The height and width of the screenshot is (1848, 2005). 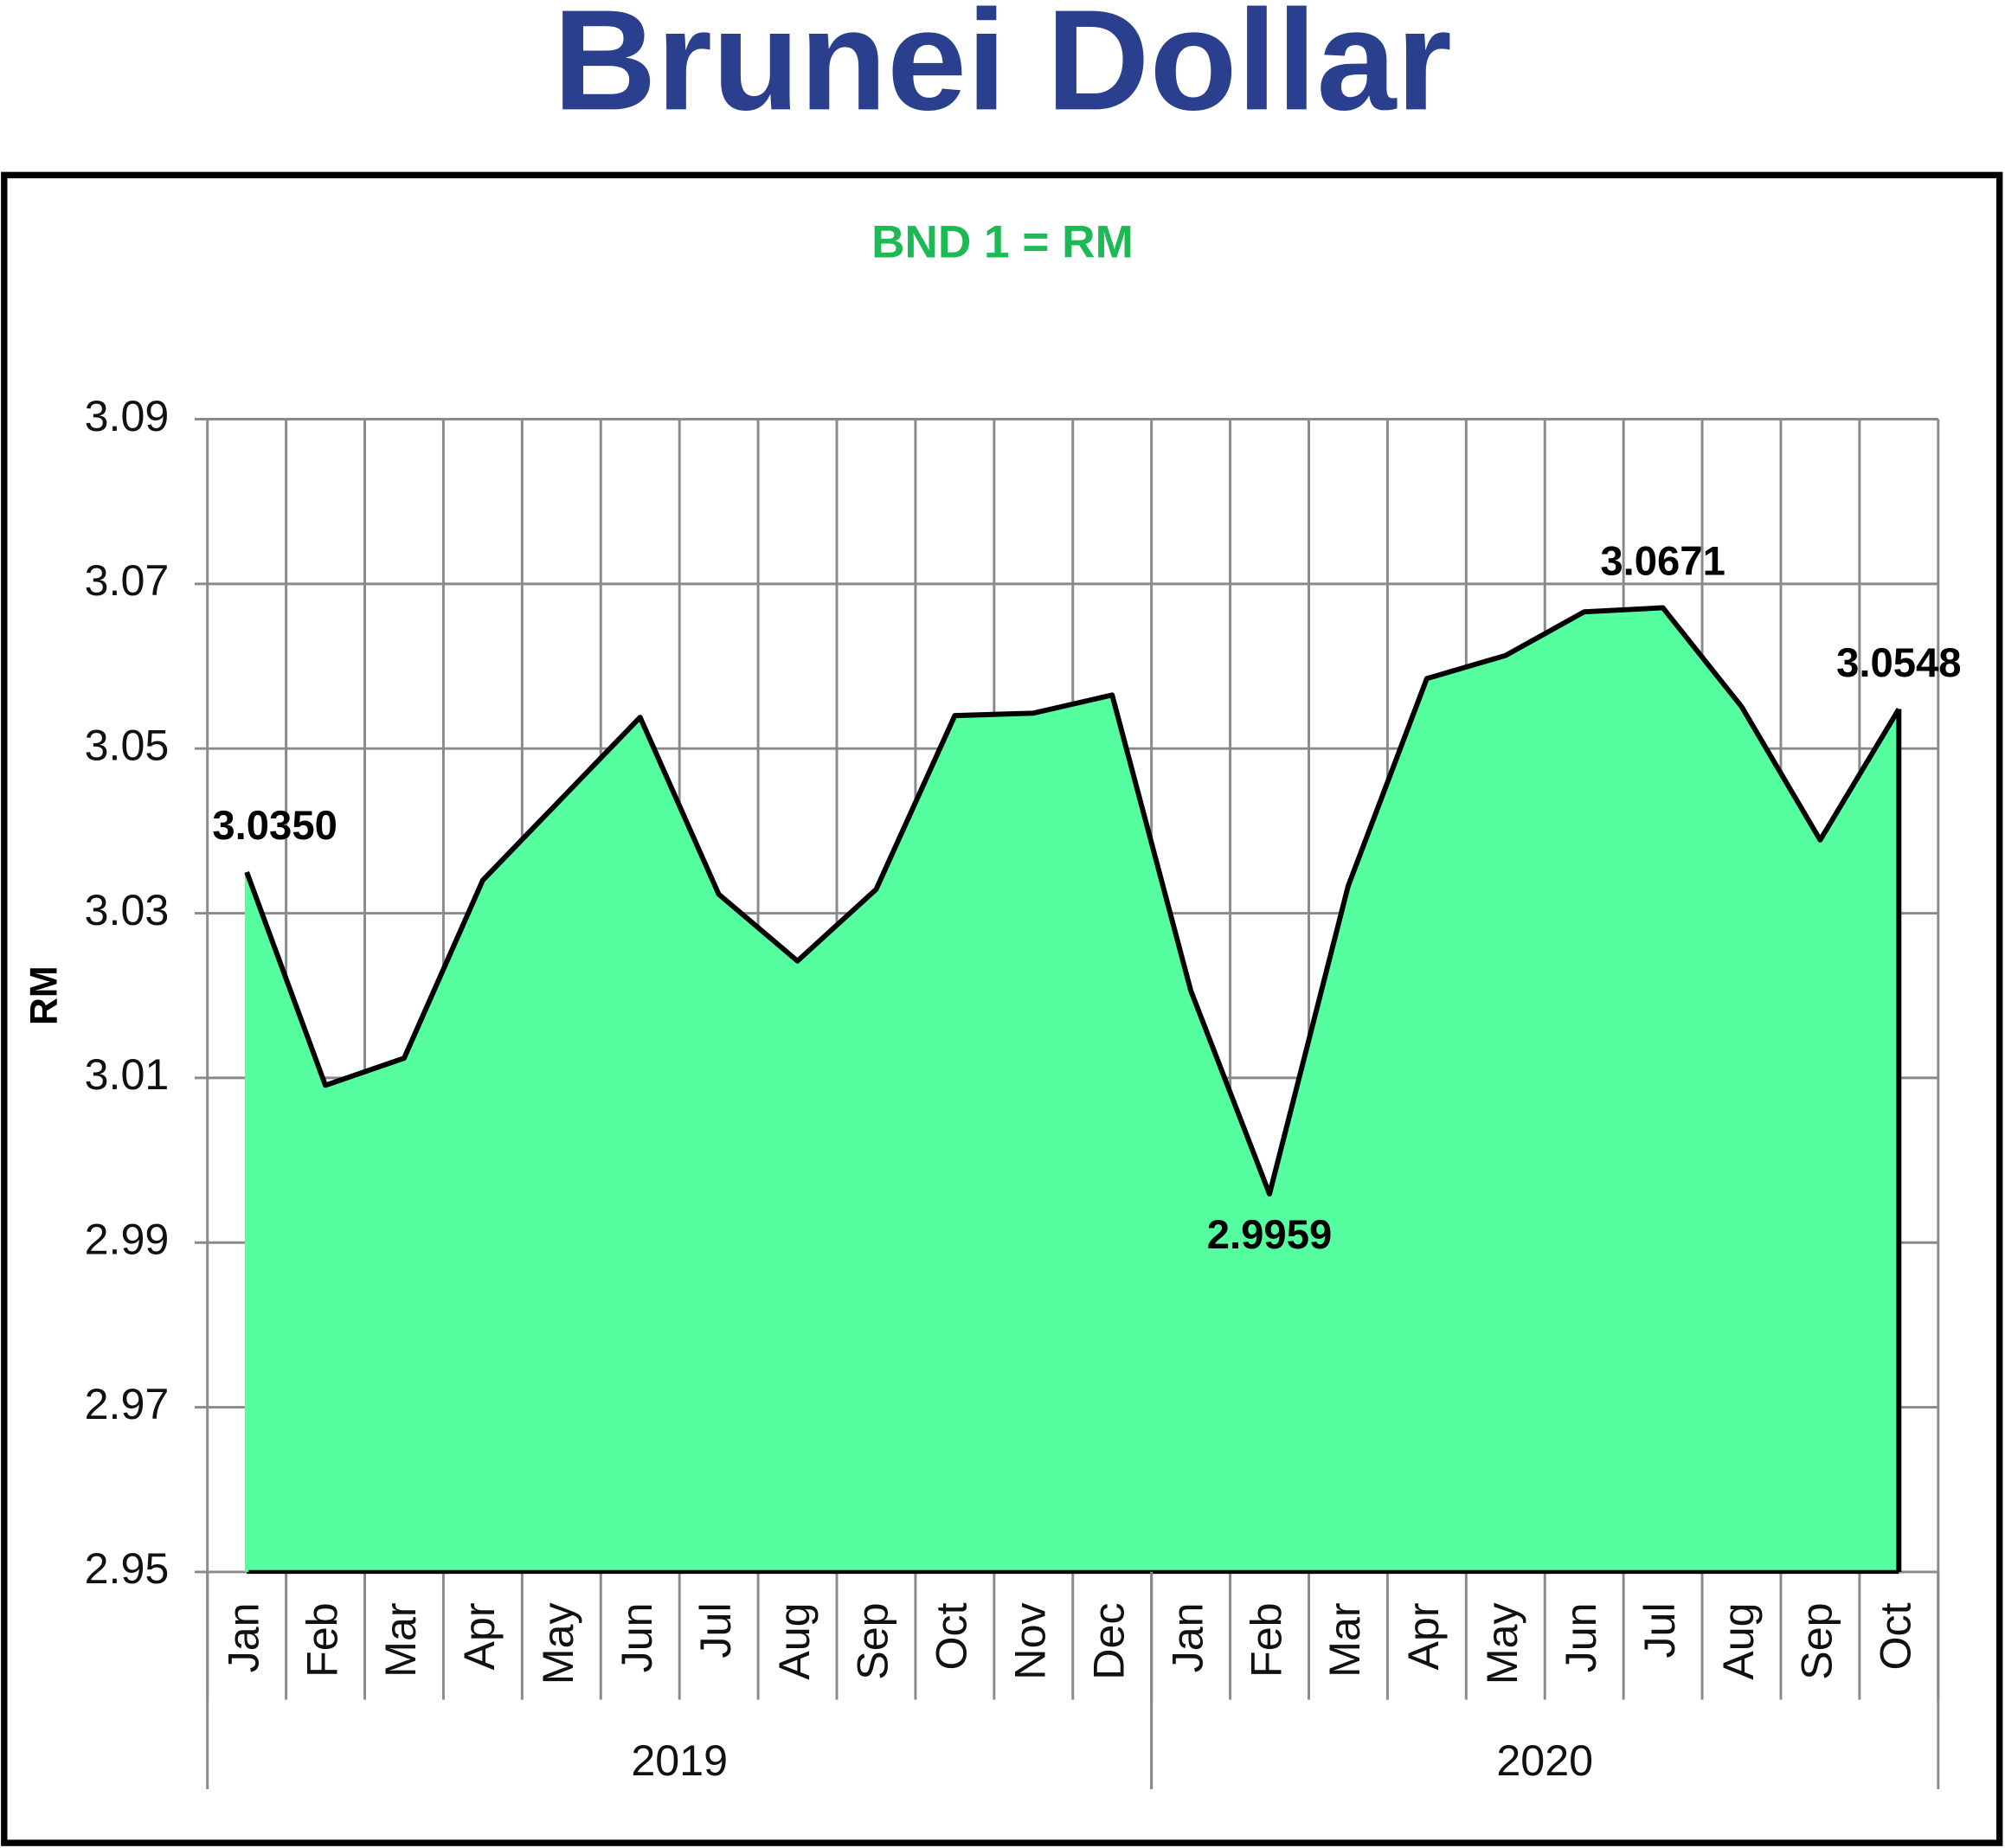 I want to click on y-tick-label: 3.03, so click(x=127, y=910).